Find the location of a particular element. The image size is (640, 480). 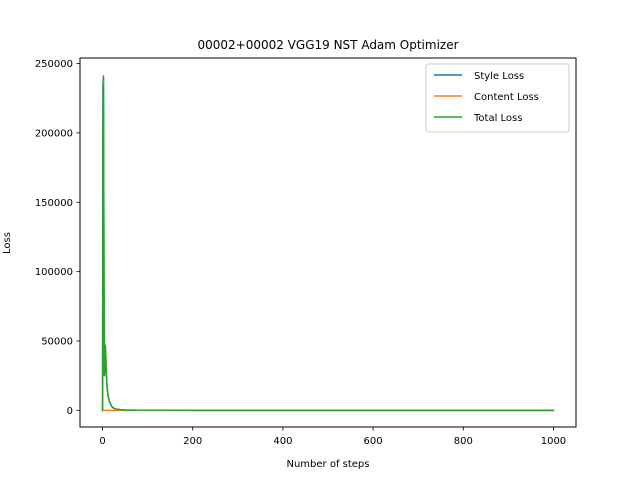

x-tick-label: 800 is located at coordinates (463, 441).